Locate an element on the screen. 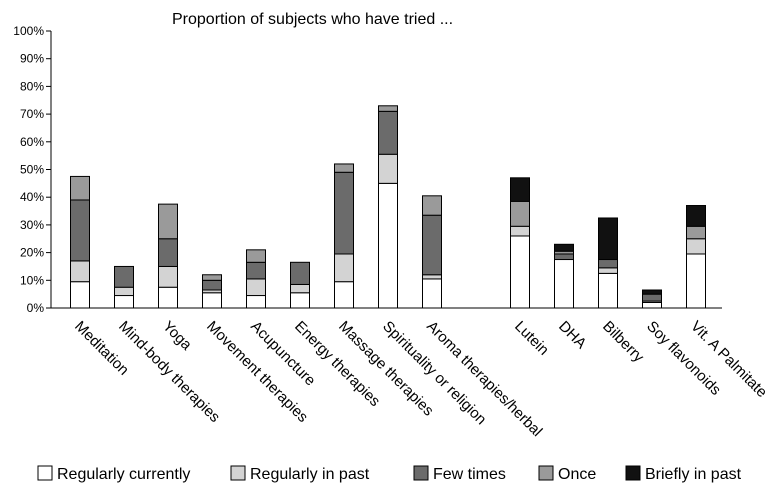  y-tick-label: 10% is located at coordinates (32, 280).